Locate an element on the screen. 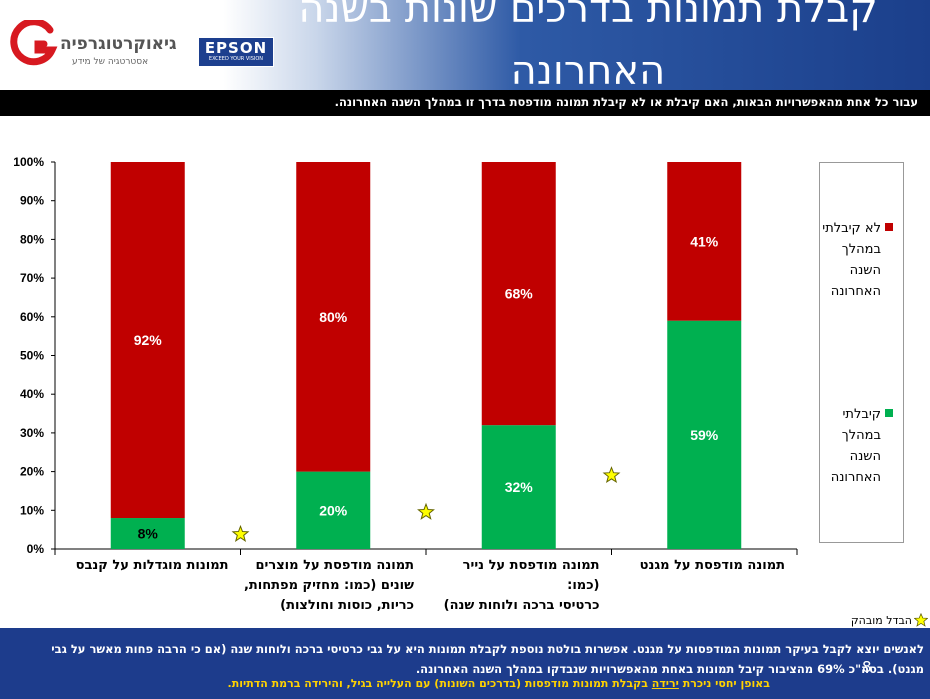 This screenshot has height=699, width=930. legend-label-line: לא קיבלתי is located at coordinates (851, 228).